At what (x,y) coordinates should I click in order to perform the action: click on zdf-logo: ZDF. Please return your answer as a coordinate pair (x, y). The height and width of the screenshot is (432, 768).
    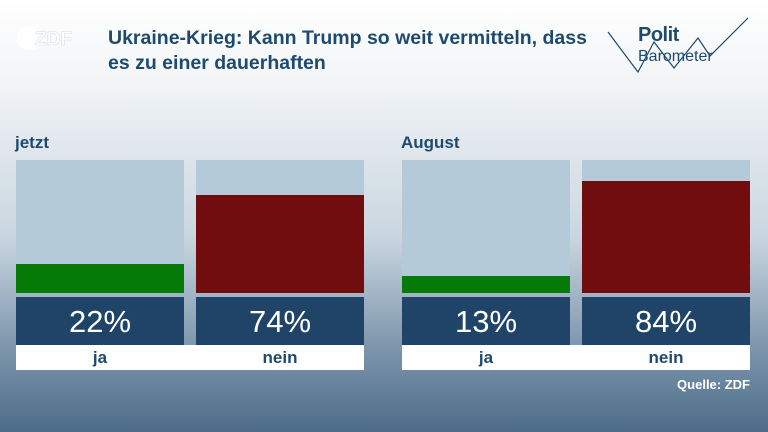
    Looking at the image, I should click on (49, 38).